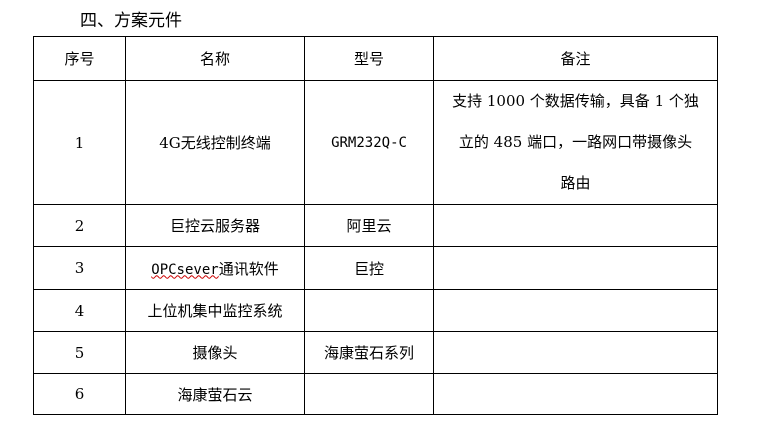 Image resolution: width=763 pixels, height=441 pixels. I want to click on cell-name: 海康萤石云, so click(215, 394).